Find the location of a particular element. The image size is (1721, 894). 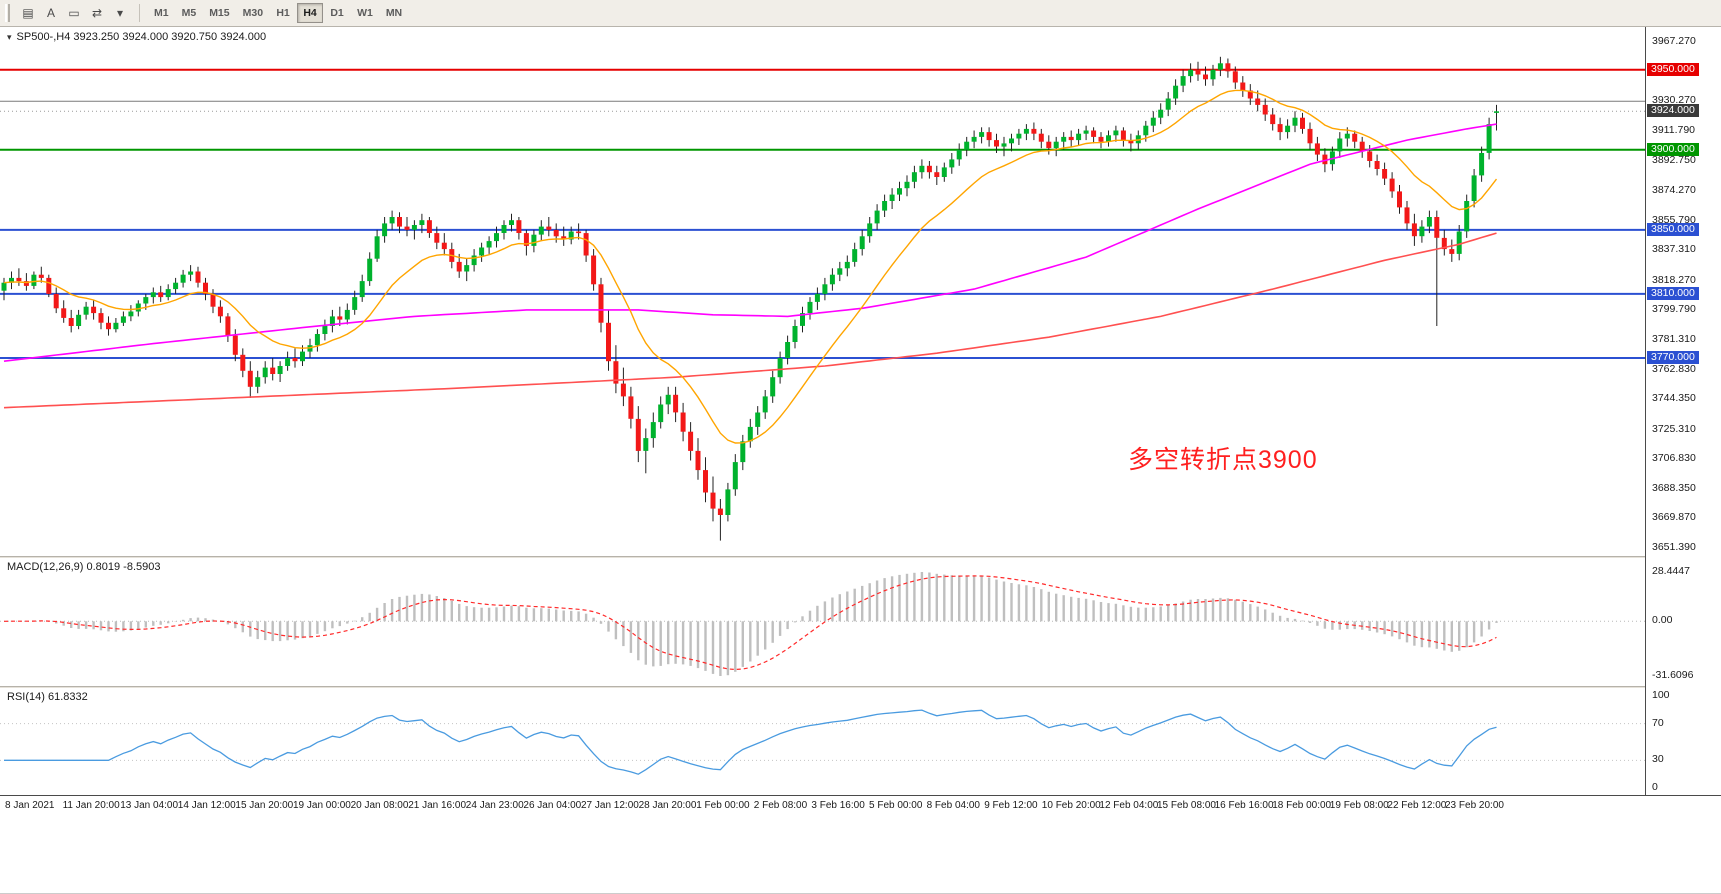

rsi-indicator-label: RSI(14) 61.8332 is located at coordinates (47, 697).